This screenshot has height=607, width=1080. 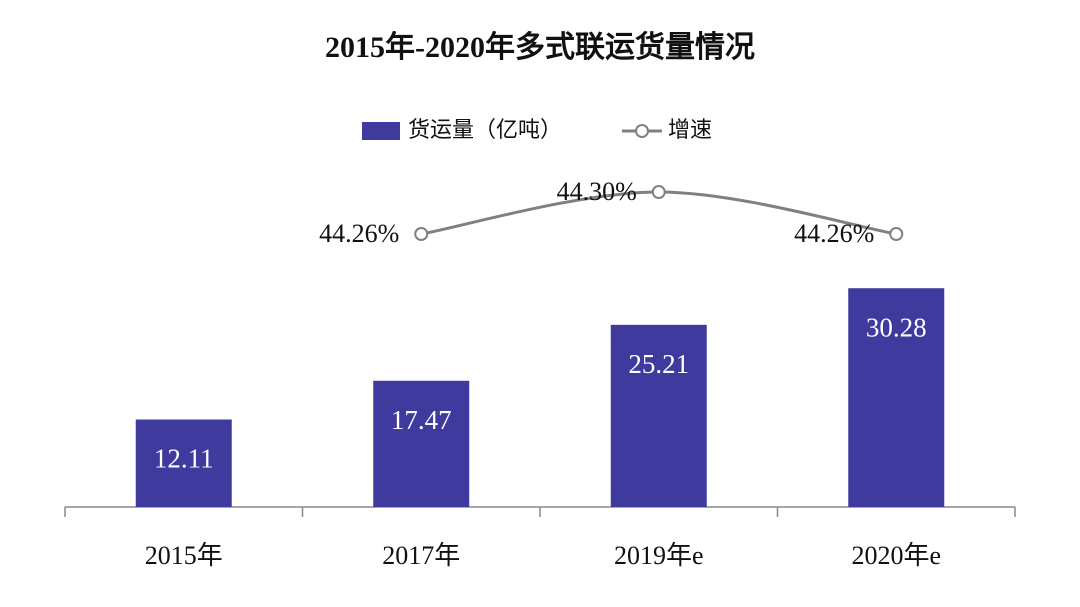 What do you see at coordinates (896, 555) in the screenshot?
I see `x-tick-label: 2020年e` at bounding box center [896, 555].